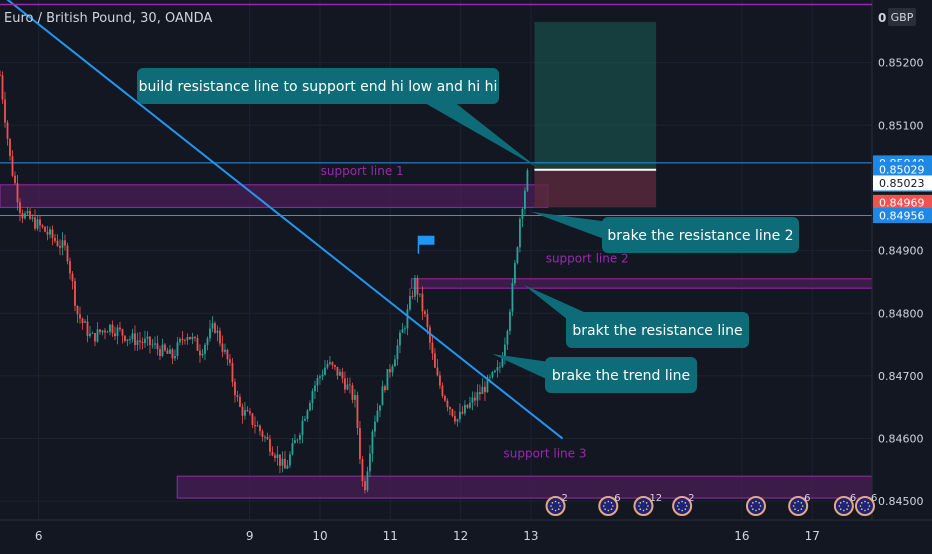 The width and height of the screenshot is (932, 554). Describe the element at coordinates (427, 536) in the screenshot. I see `time-axis: 6 9 10 11 12 13 16 17` at that location.